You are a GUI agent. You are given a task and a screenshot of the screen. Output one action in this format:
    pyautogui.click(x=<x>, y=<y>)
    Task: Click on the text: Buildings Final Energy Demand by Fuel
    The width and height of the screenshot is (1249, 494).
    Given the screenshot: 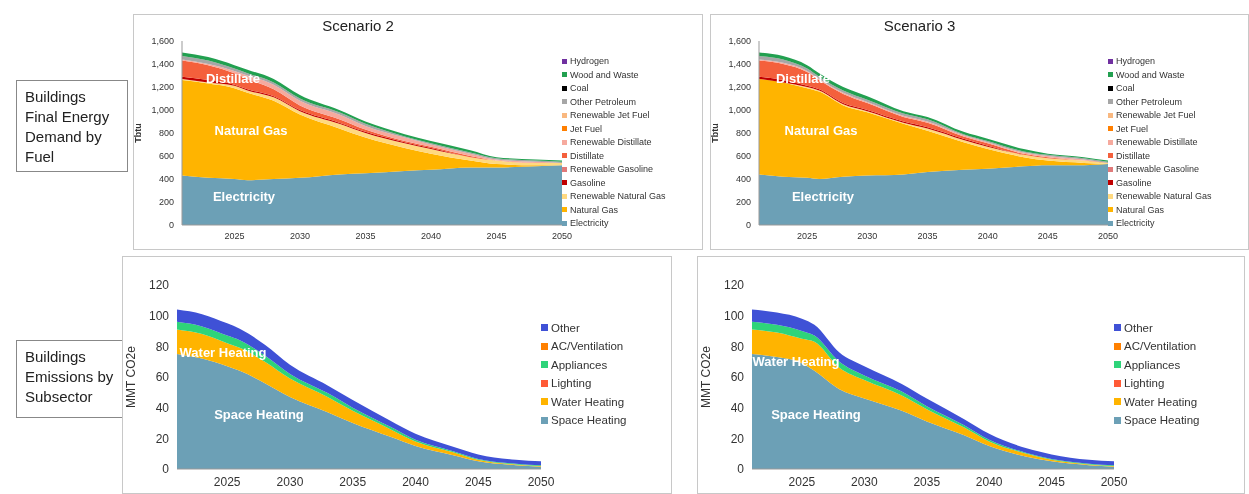 What is the action you would take?
    pyautogui.click(x=72, y=126)
    